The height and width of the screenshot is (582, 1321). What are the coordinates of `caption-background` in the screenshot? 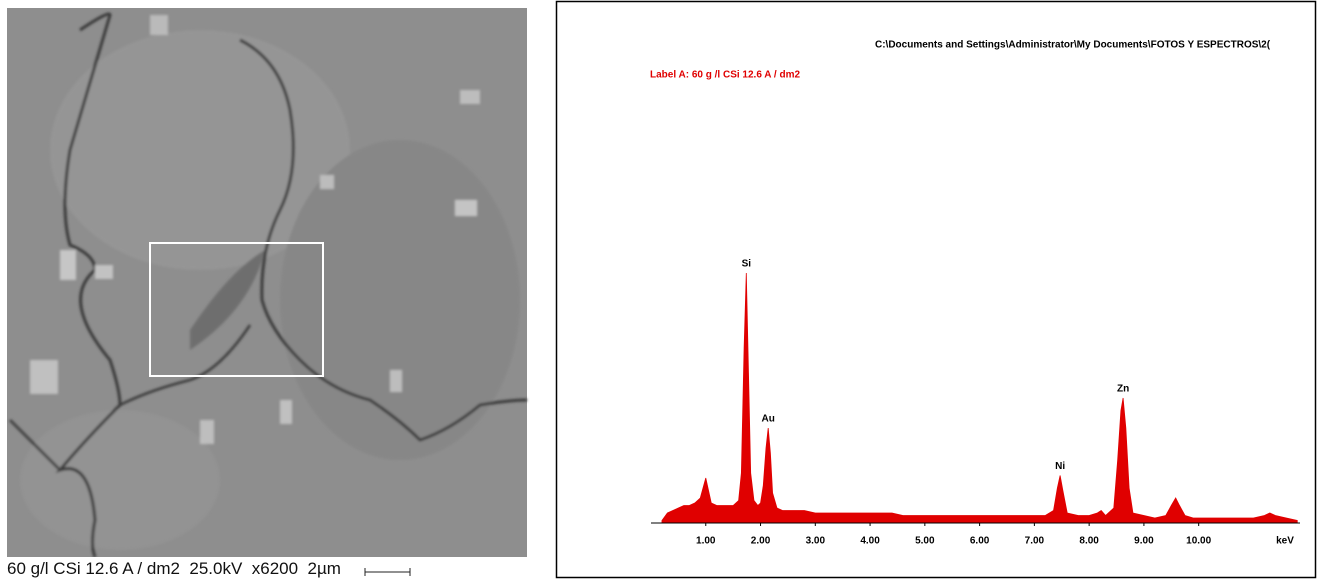 It's located at (212, 569).